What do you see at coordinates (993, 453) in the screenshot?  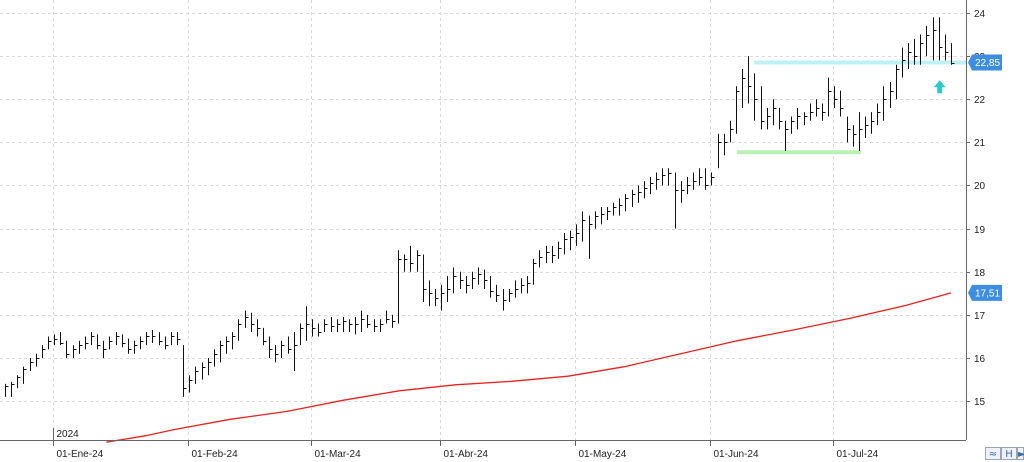 I see `toolbar-button-line: ≈` at bounding box center [993, 453].